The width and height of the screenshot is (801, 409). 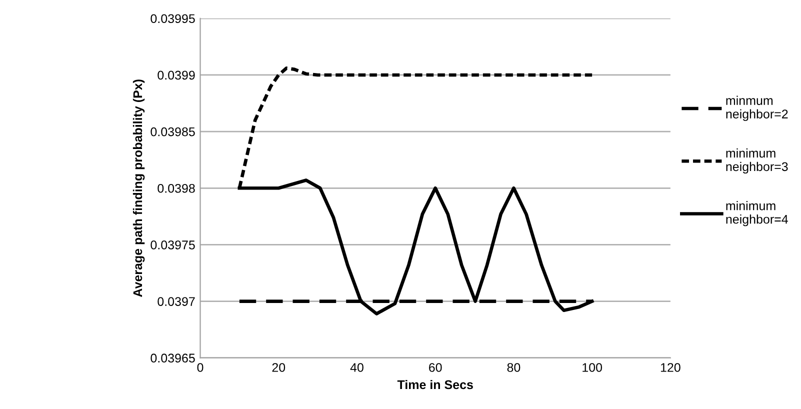 I want to click on y-tick-label: 0.0398, so click(x=176, y=188).